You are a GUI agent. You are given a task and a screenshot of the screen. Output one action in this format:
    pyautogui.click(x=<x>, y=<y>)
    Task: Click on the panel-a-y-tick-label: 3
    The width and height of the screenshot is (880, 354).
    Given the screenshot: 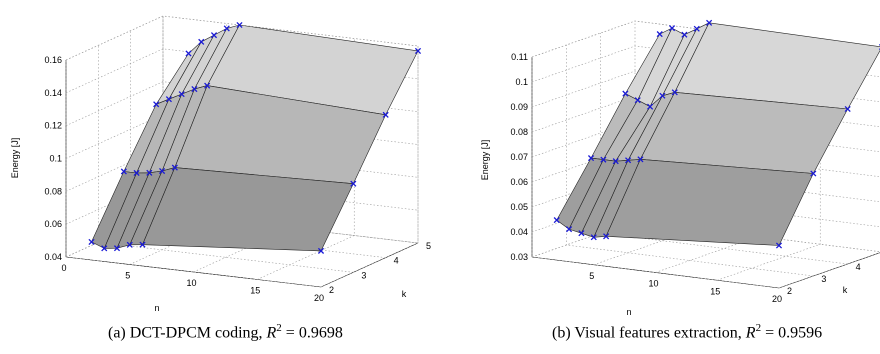 What is the action you would take?
    pyautogui.click(x=363, y=275)
    